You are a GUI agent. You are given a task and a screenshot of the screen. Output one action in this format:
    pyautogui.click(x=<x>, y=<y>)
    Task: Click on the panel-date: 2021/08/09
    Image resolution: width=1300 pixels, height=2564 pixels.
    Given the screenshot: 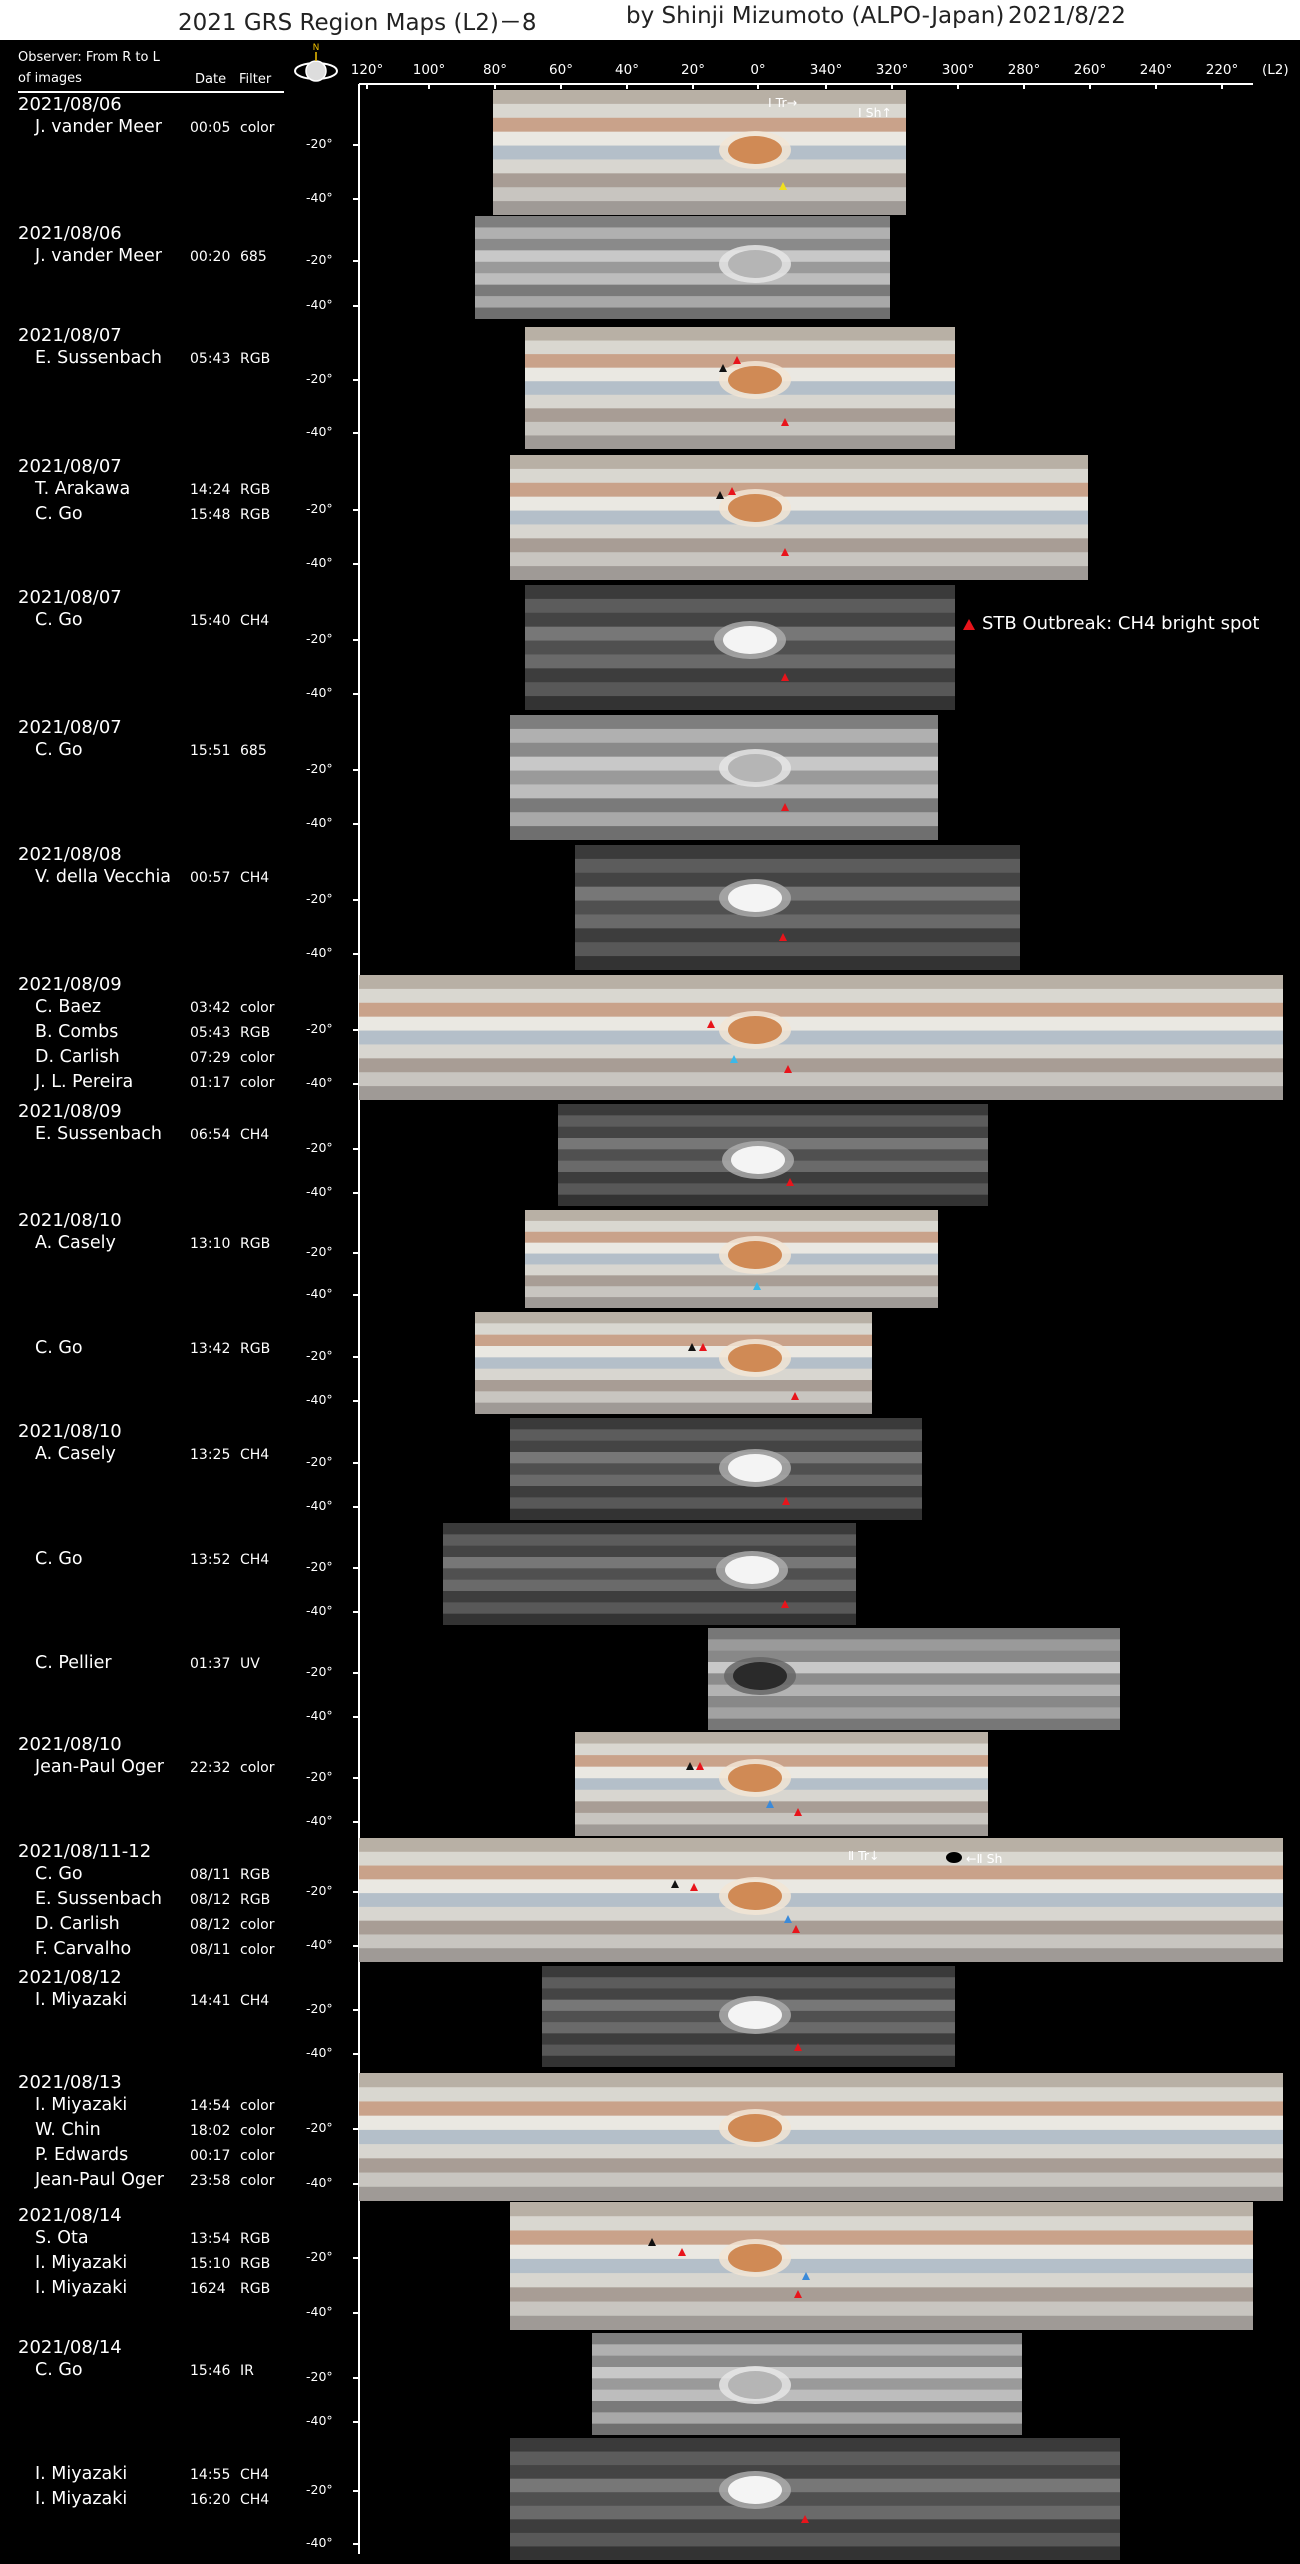 What is the action you would take?
    pyautogui.click(x=70, y=1111)
    